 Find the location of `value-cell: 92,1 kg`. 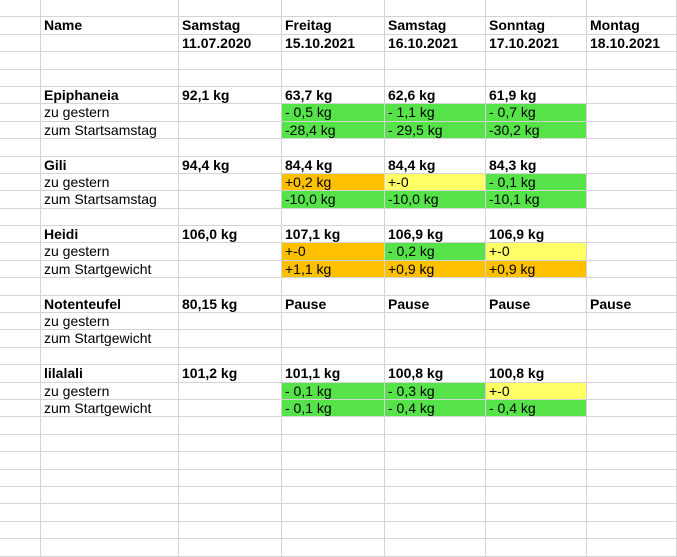

value-cell: 92,1 kg is located at coordinates (230, 95).